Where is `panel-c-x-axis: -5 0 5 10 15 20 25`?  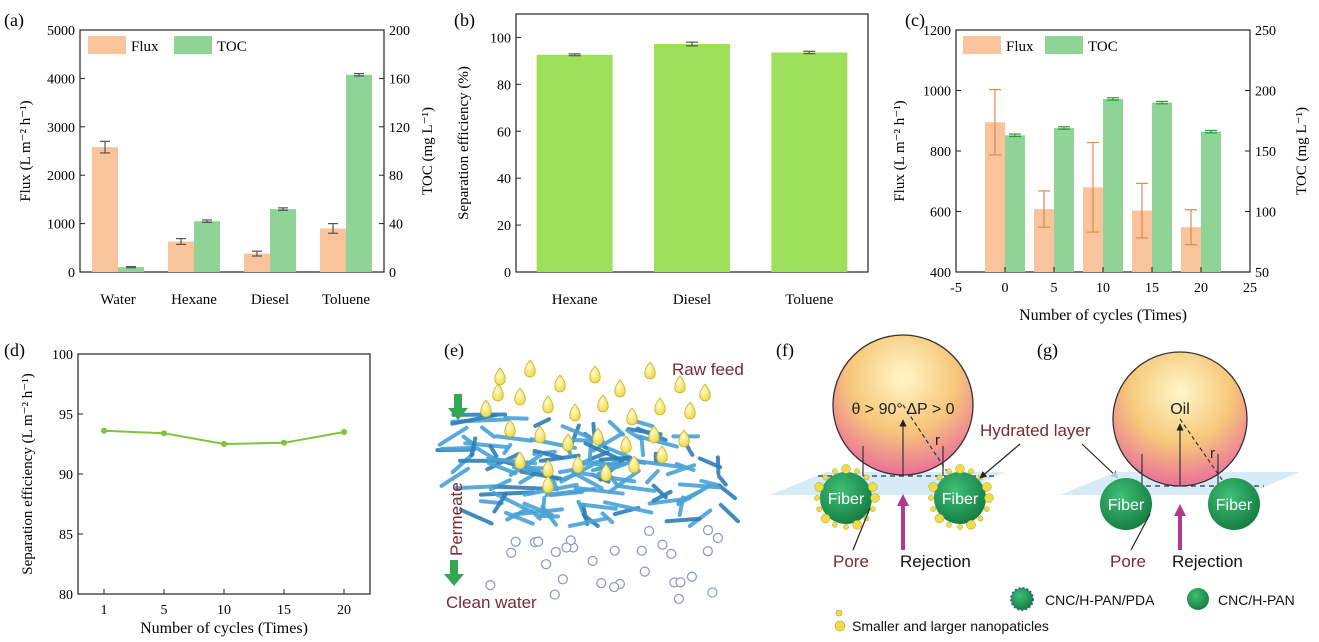 panel-c-x-axis: -5 0 5 10 15 20 25 is located at coordinates (1103, 281).